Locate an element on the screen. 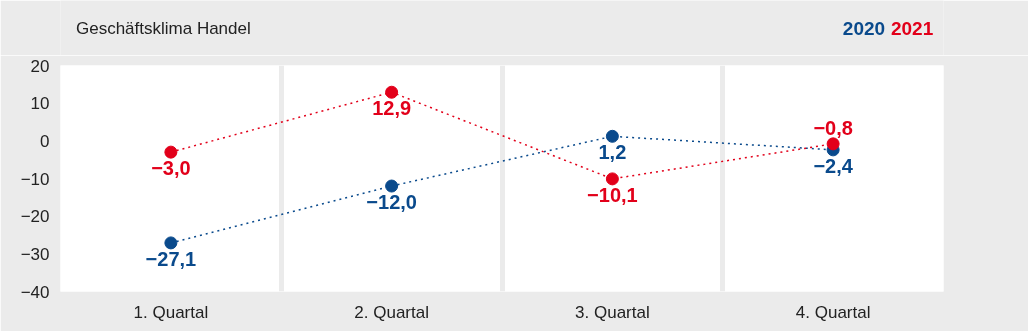 This screenshot has height=331, width=1028. data-label: 1,2 is located at coordinates (612, 152).